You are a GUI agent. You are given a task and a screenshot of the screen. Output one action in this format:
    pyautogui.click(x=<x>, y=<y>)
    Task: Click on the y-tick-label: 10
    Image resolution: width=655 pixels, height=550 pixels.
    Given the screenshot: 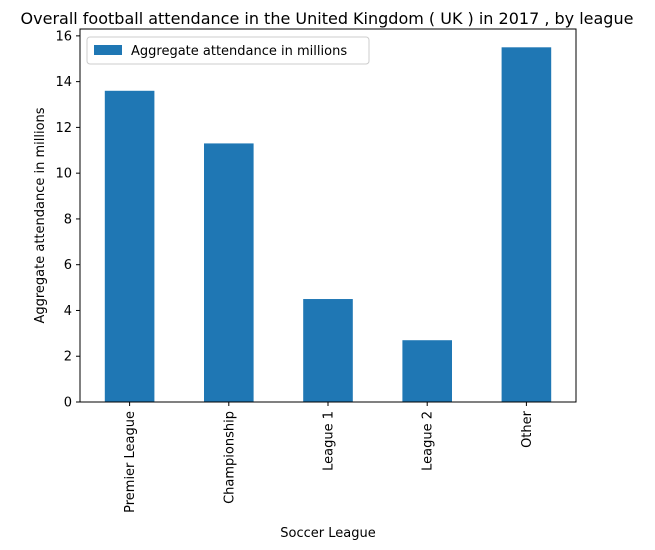 What is the action you would take?
    pyautogui.click(x=63, y=174)
    